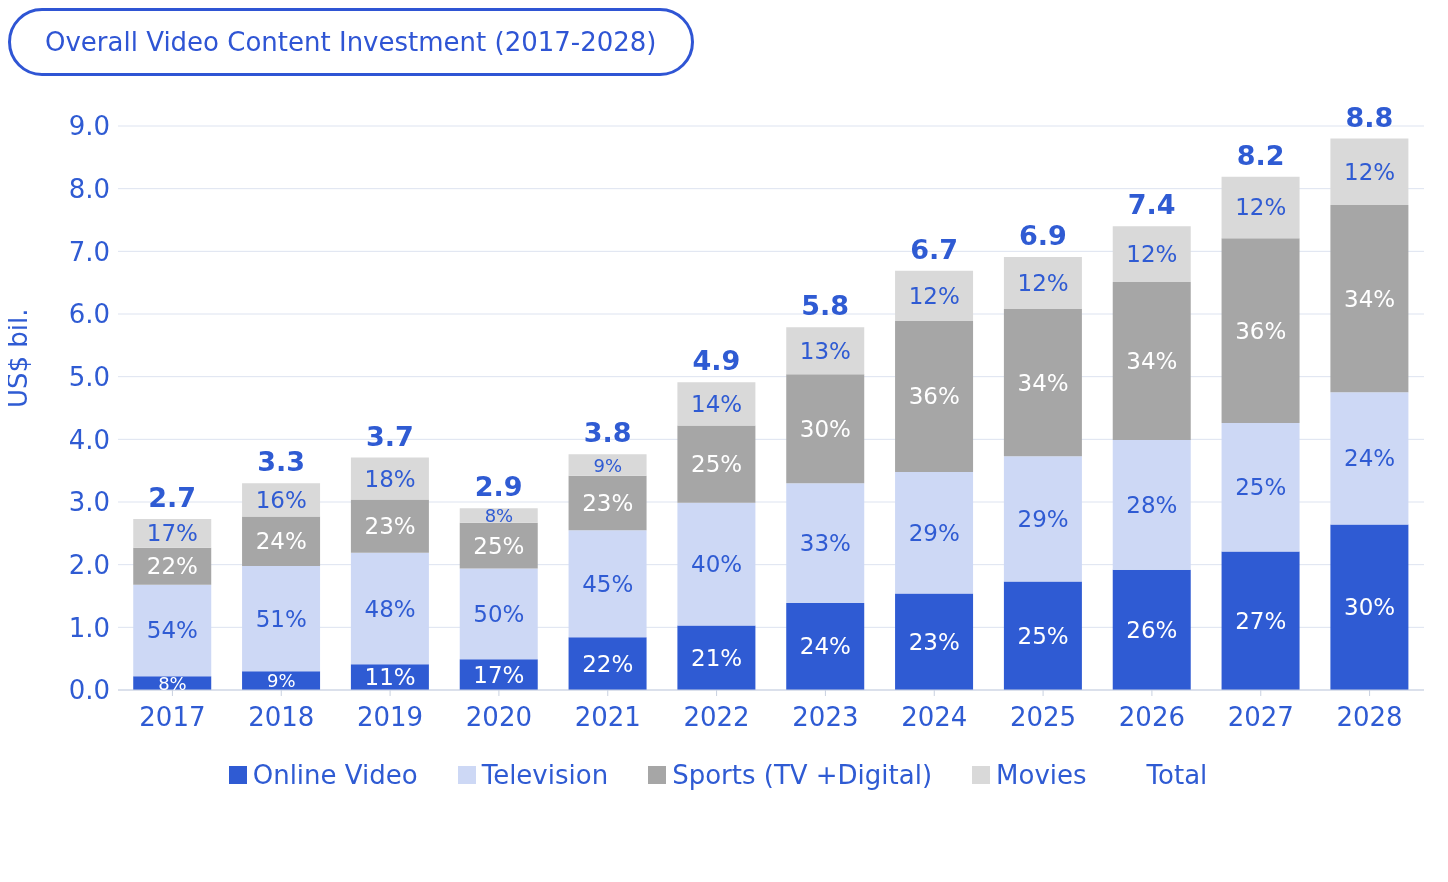  I want to click on total-label: 3.7, so click(389, 436).